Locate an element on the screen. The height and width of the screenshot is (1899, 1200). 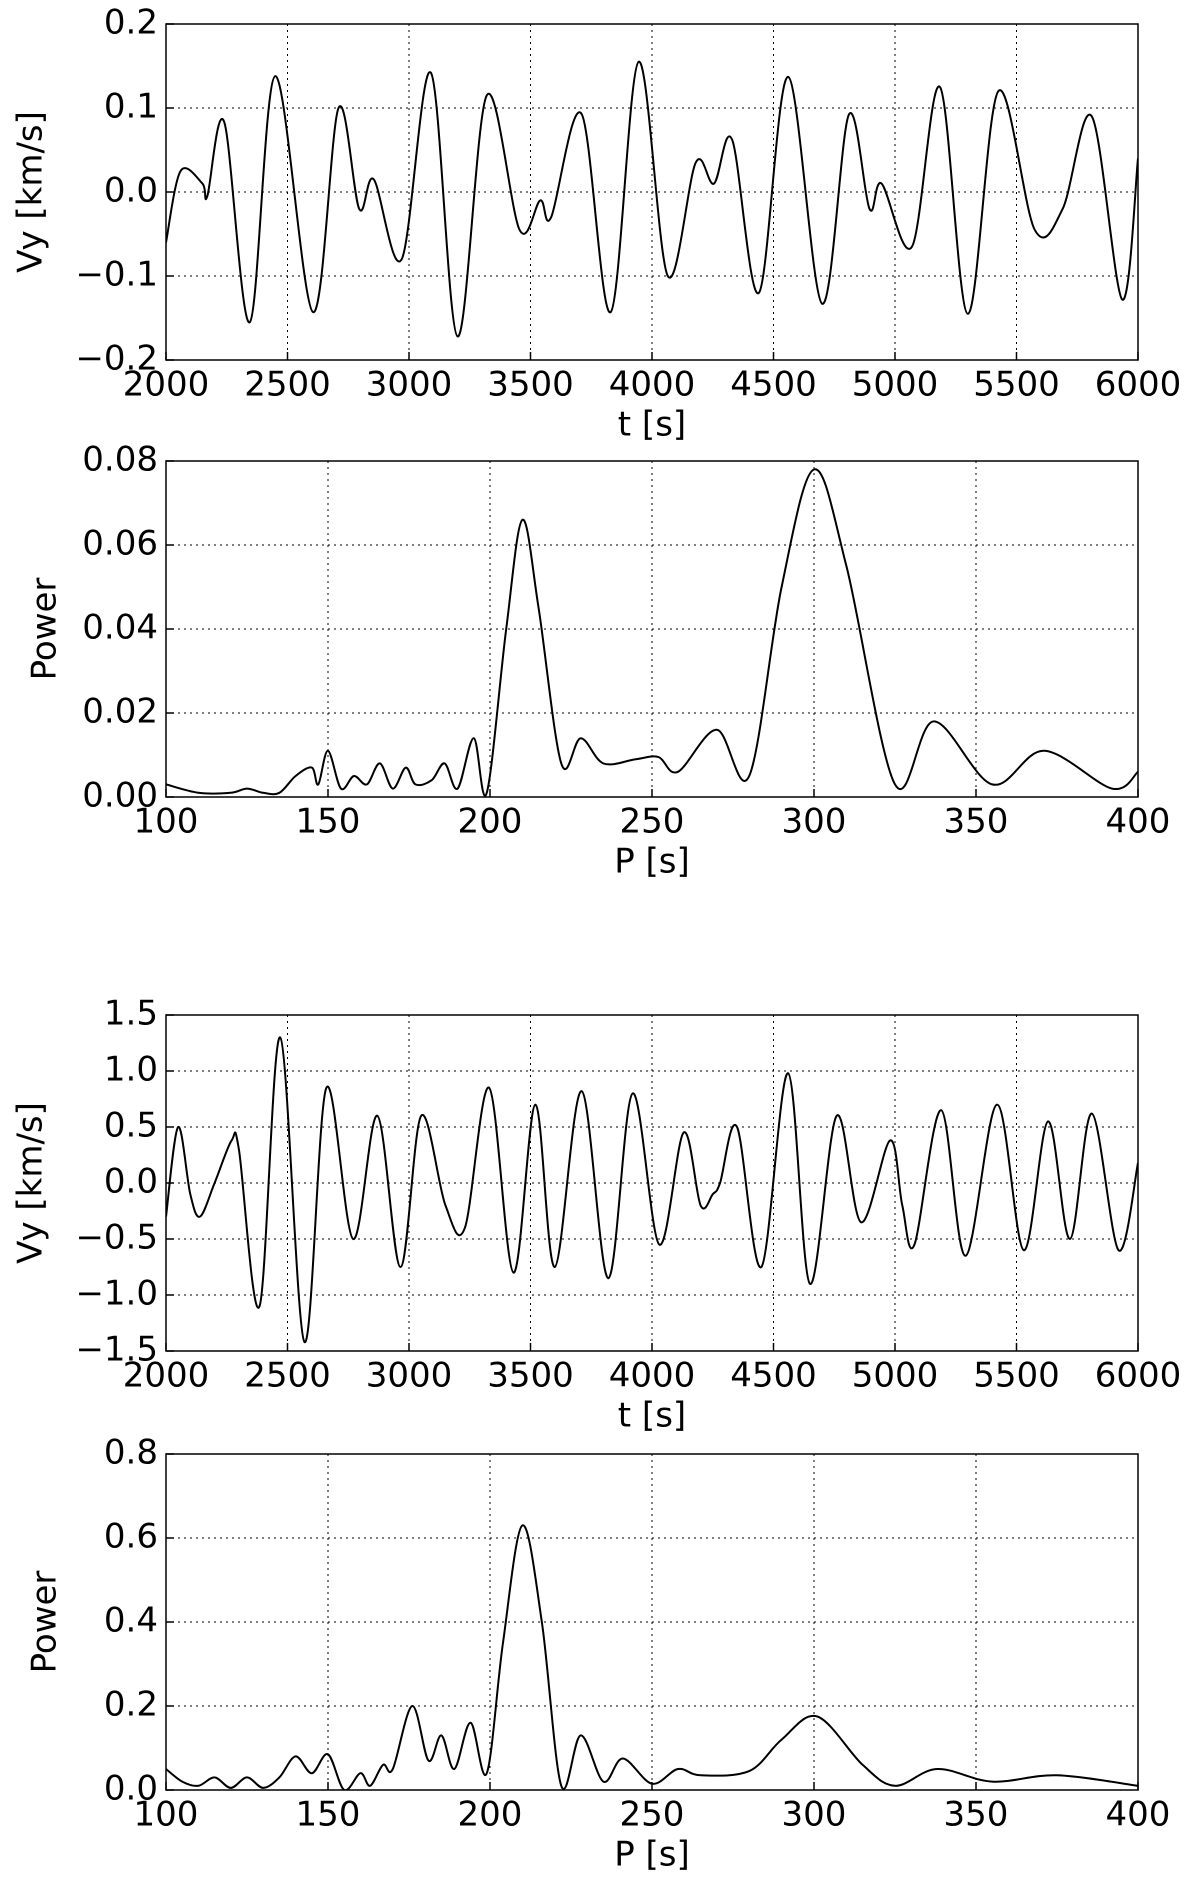
y-tick-label: 0.6 is located at coordinates (131, 1537).